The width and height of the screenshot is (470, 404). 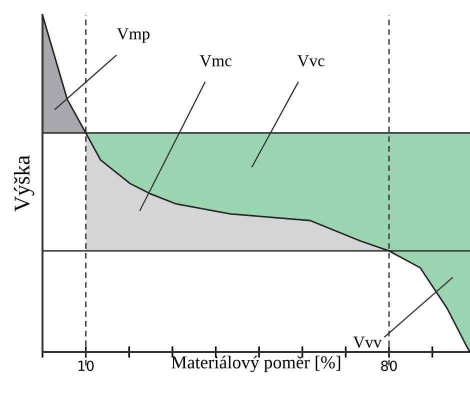 I want to click on annotation: Vmc, so click(x=216, y=60).